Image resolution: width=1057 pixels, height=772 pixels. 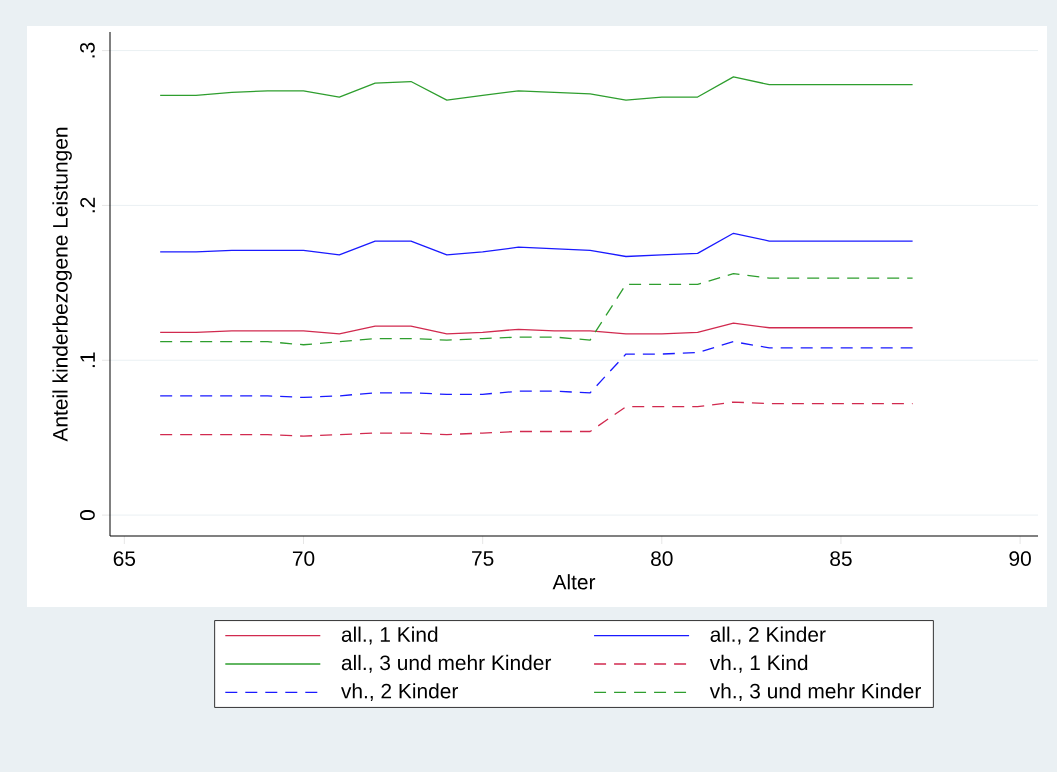 What do you see at coordinates (815, 692) in the screenshot?
I see `legend-label: vh., 3 und mehr Kinder` at bounding box center [815, 692].